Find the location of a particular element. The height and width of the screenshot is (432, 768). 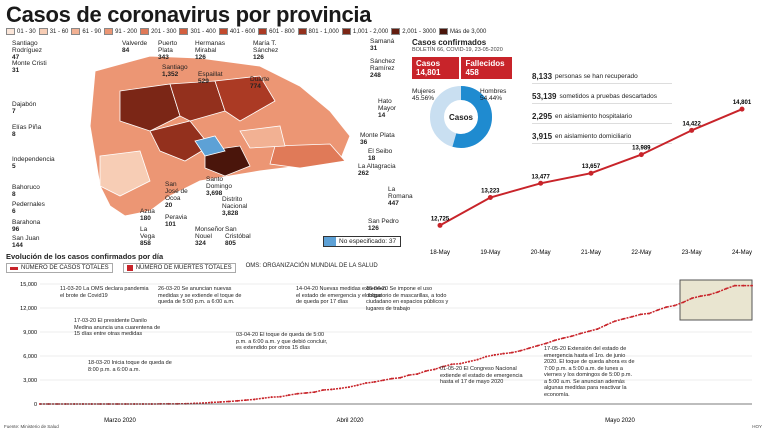

mujeres-label: Mujeres 45.56% is located at coordinates (424, 95).